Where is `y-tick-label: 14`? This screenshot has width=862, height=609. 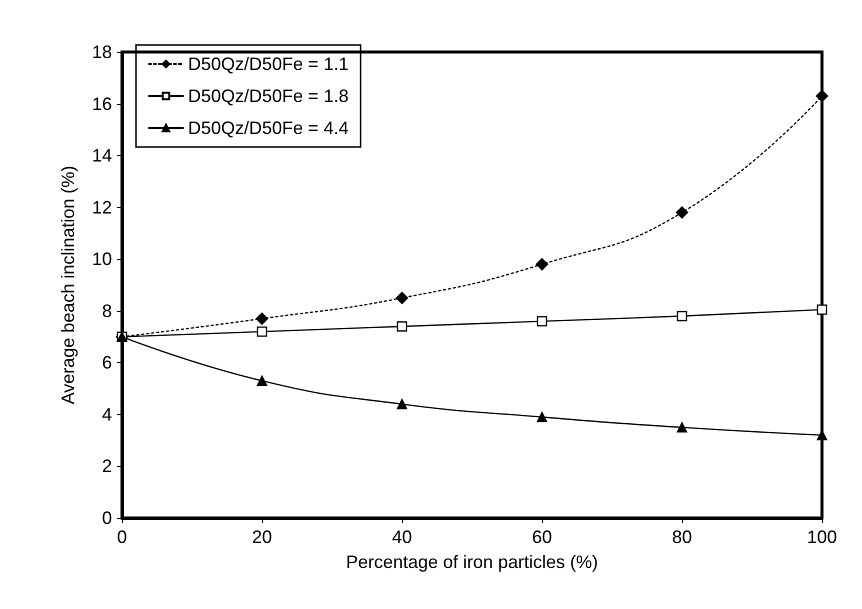 y-tick-label: 14 is located at coordinates (102, 156).